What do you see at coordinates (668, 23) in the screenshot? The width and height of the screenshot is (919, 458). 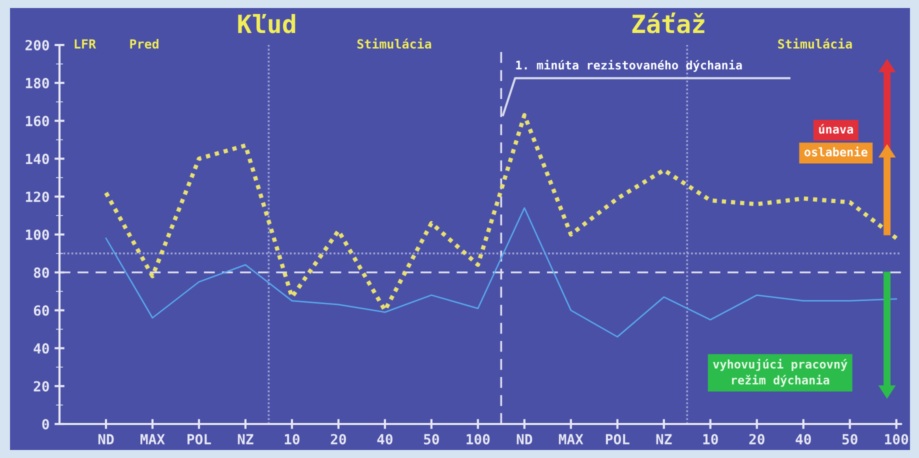 I see `text: Záťaž` at bounding box center [668, 23].